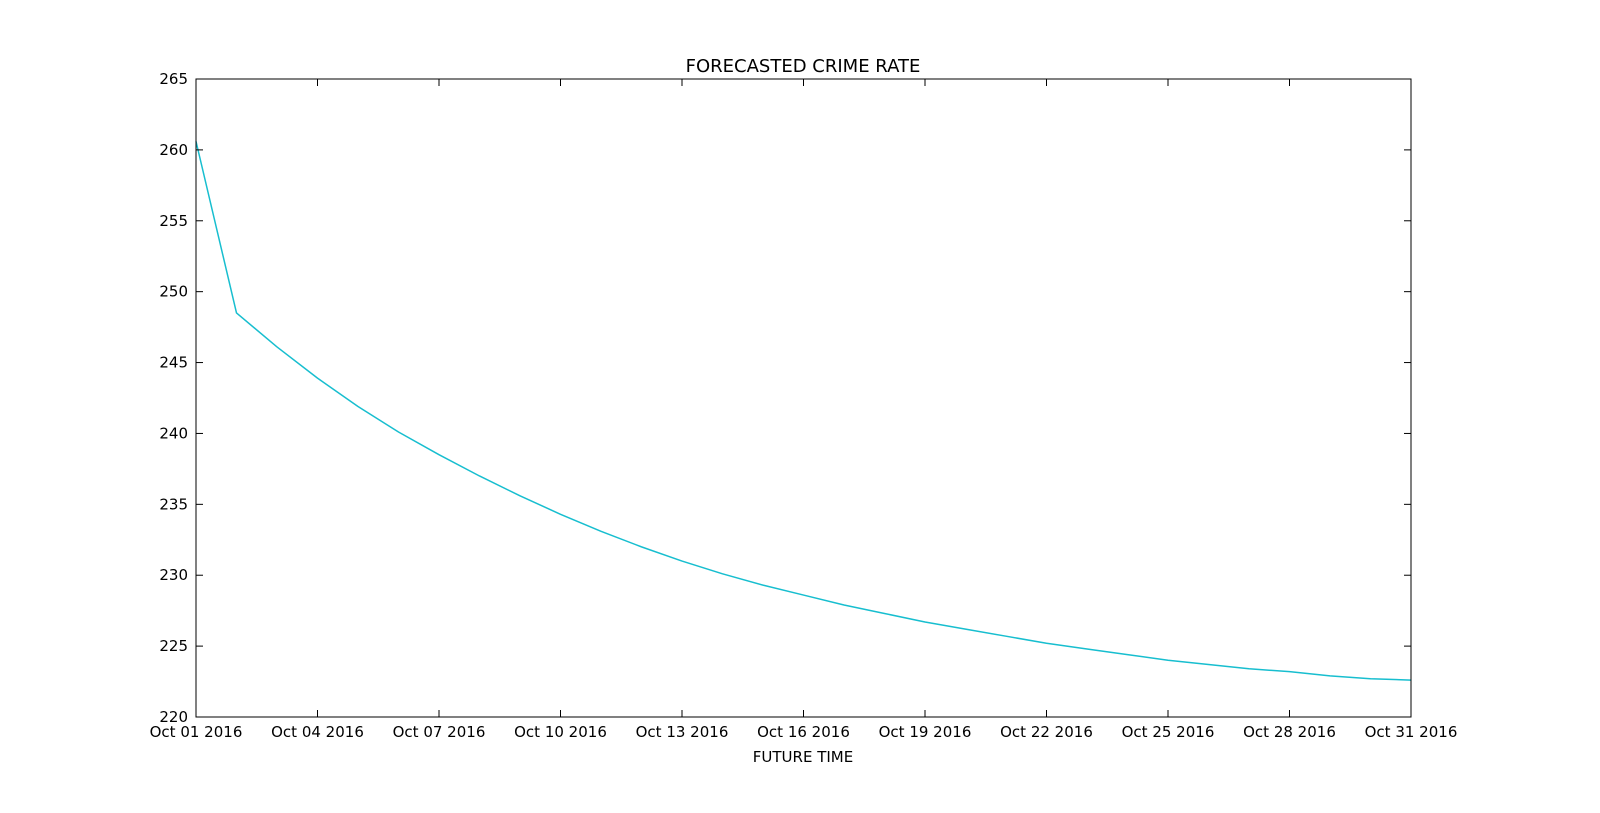 The height and width of the screenshot is (813, 1600). Describe the element at coordinates (173, 646) in the screenshot. I see `y-tick-label: 225` at that location.